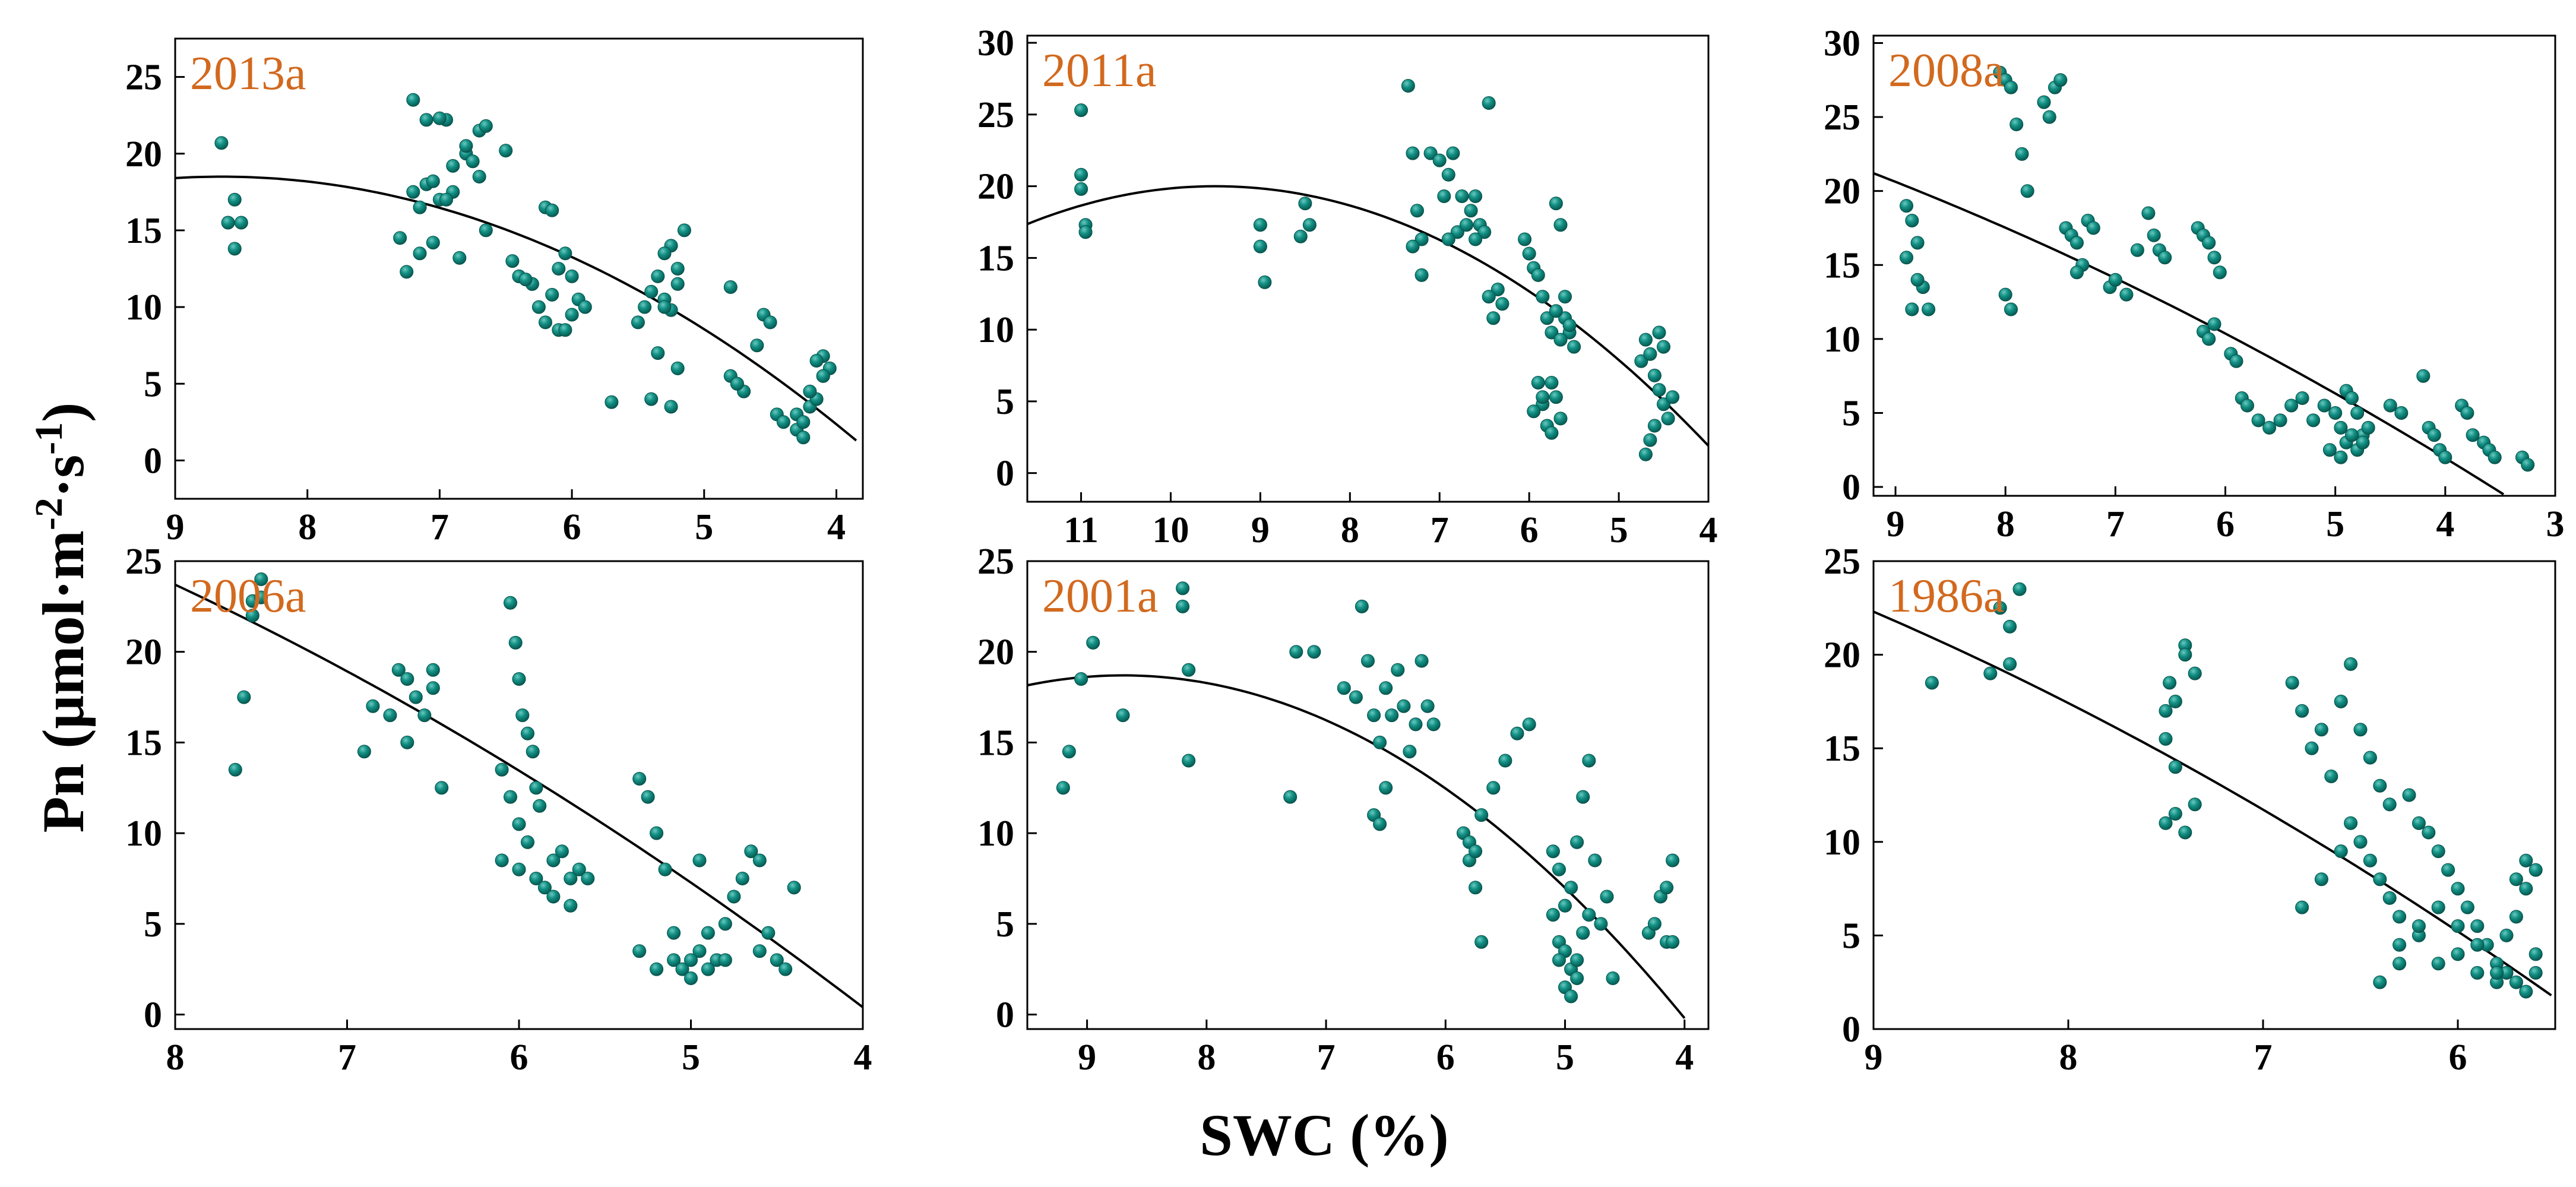 The height and width of the screenshot is (1187, 2576). I want to click on x-tick-label: 4, so click(1709, 530).